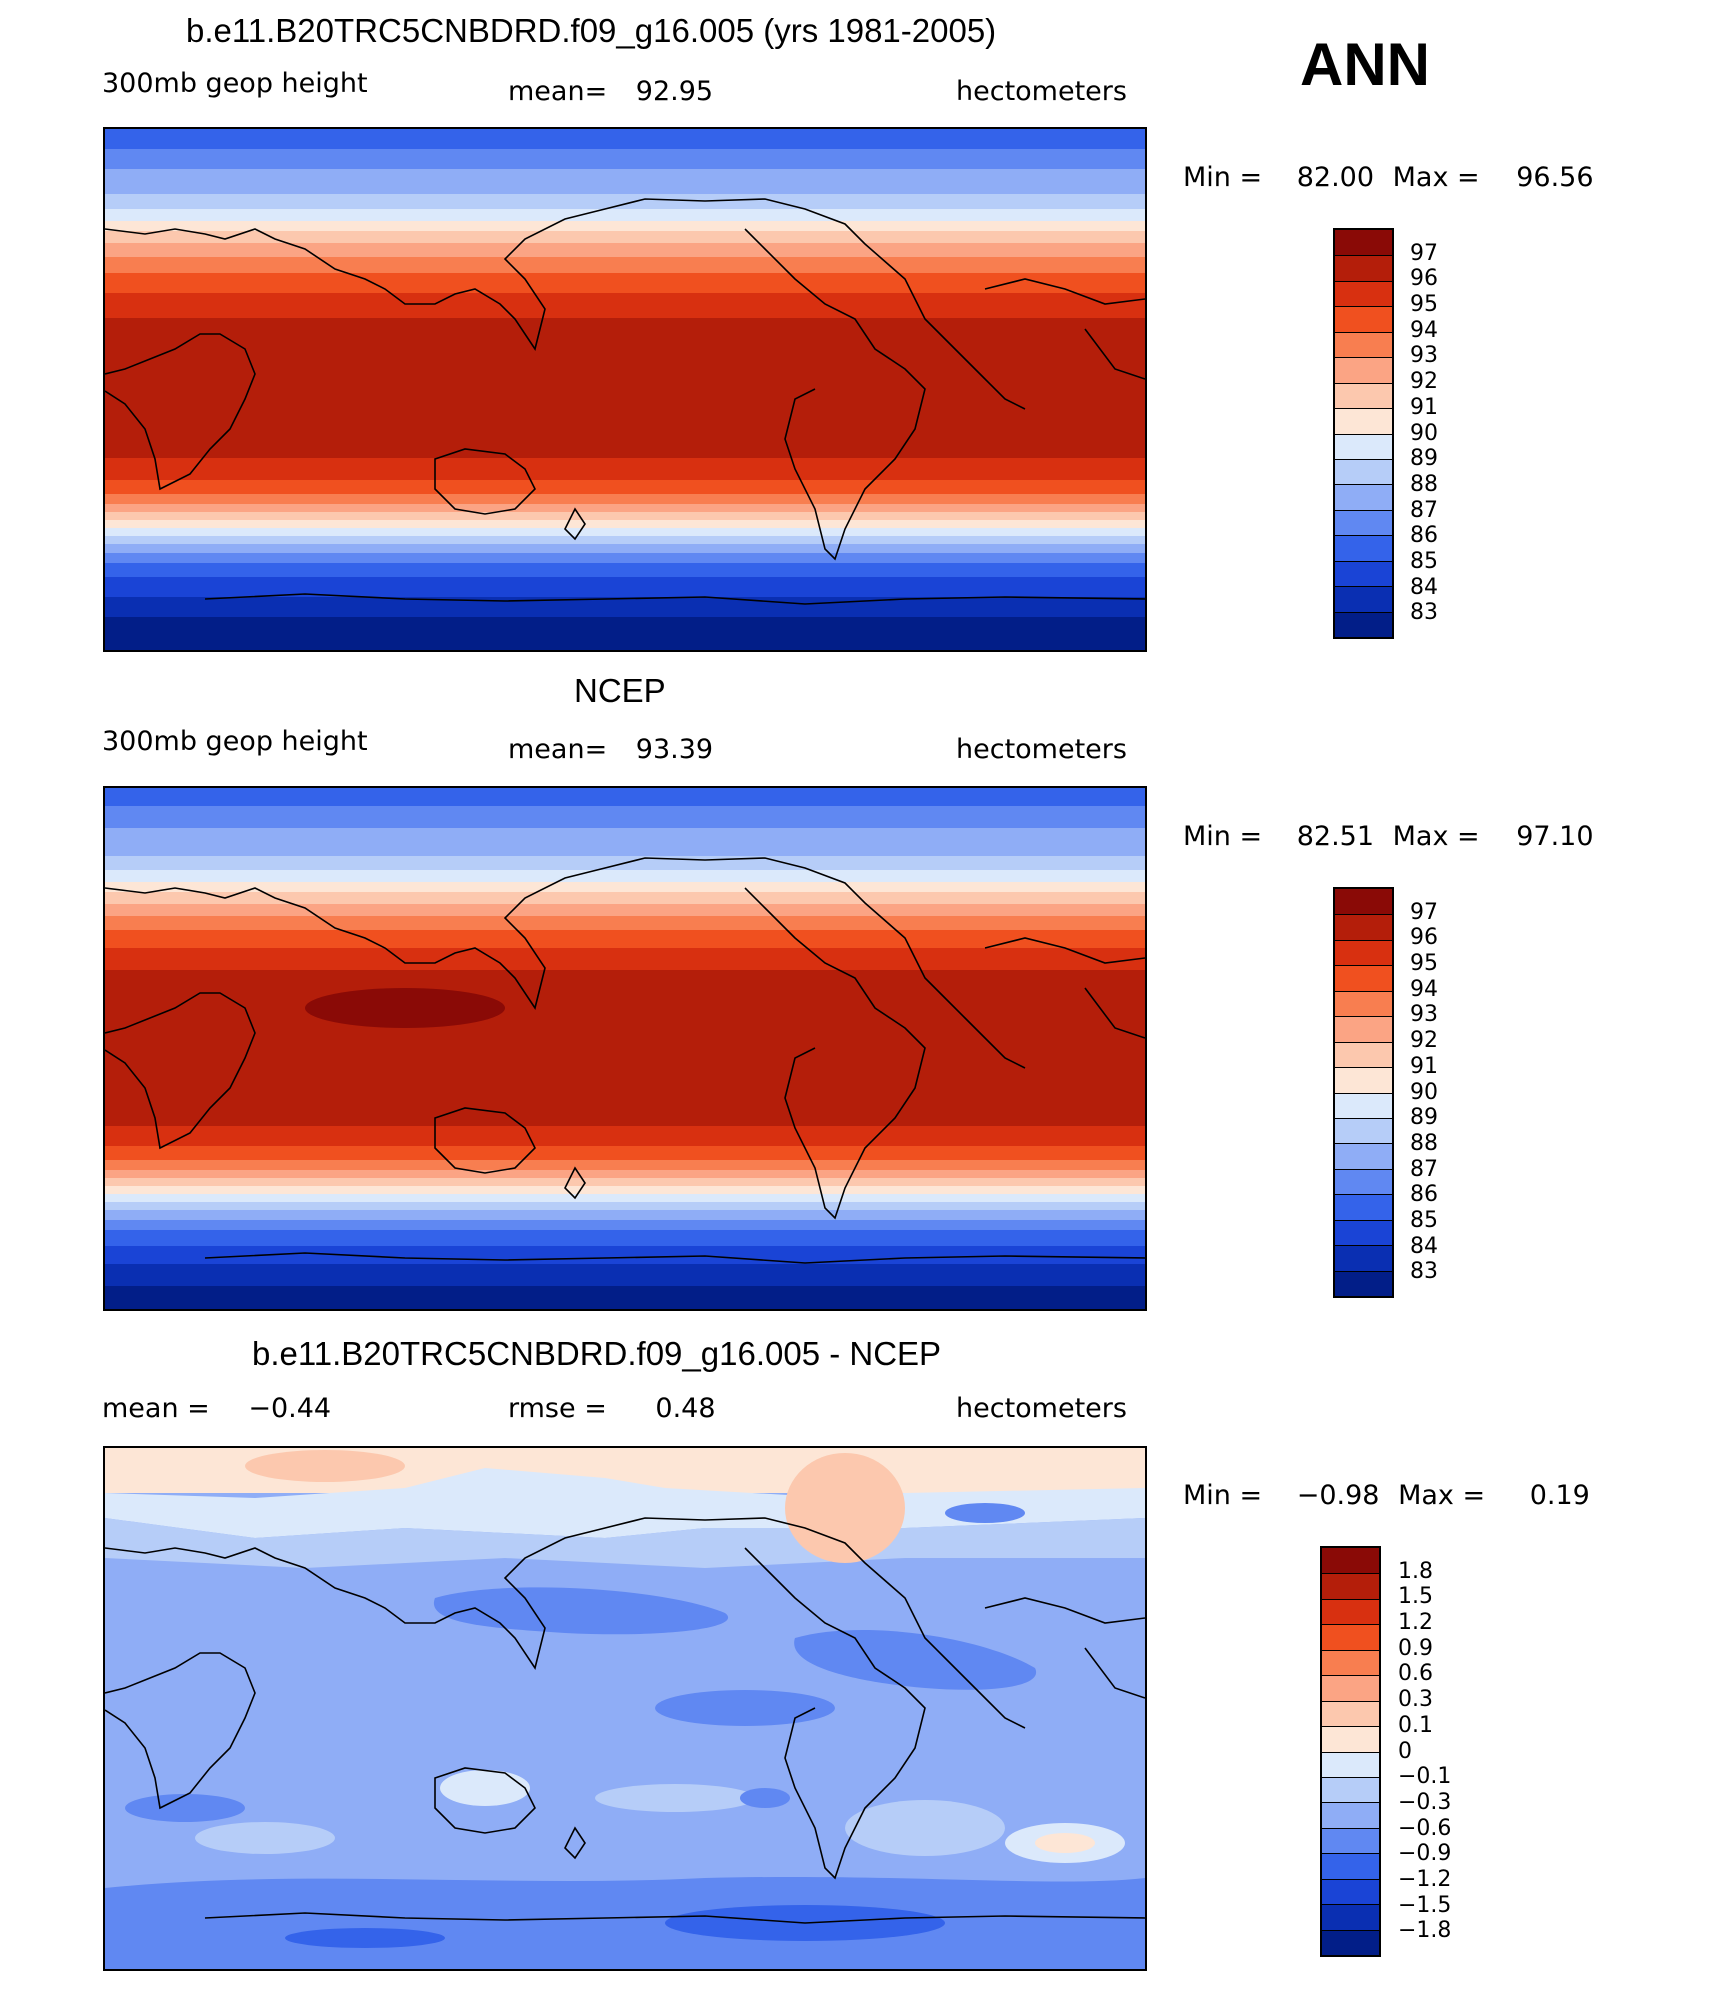 This screenshot has width=1710, height=1991. I want to click on panel1-colorbar, so click(1363, 433).